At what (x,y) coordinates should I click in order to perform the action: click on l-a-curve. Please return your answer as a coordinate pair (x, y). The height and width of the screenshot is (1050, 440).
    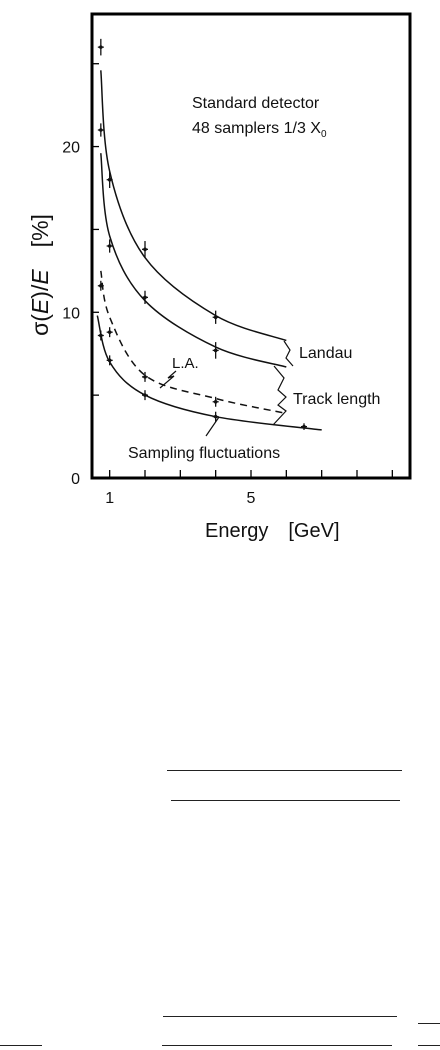
    Looking at the image, I should click on (193, 342).